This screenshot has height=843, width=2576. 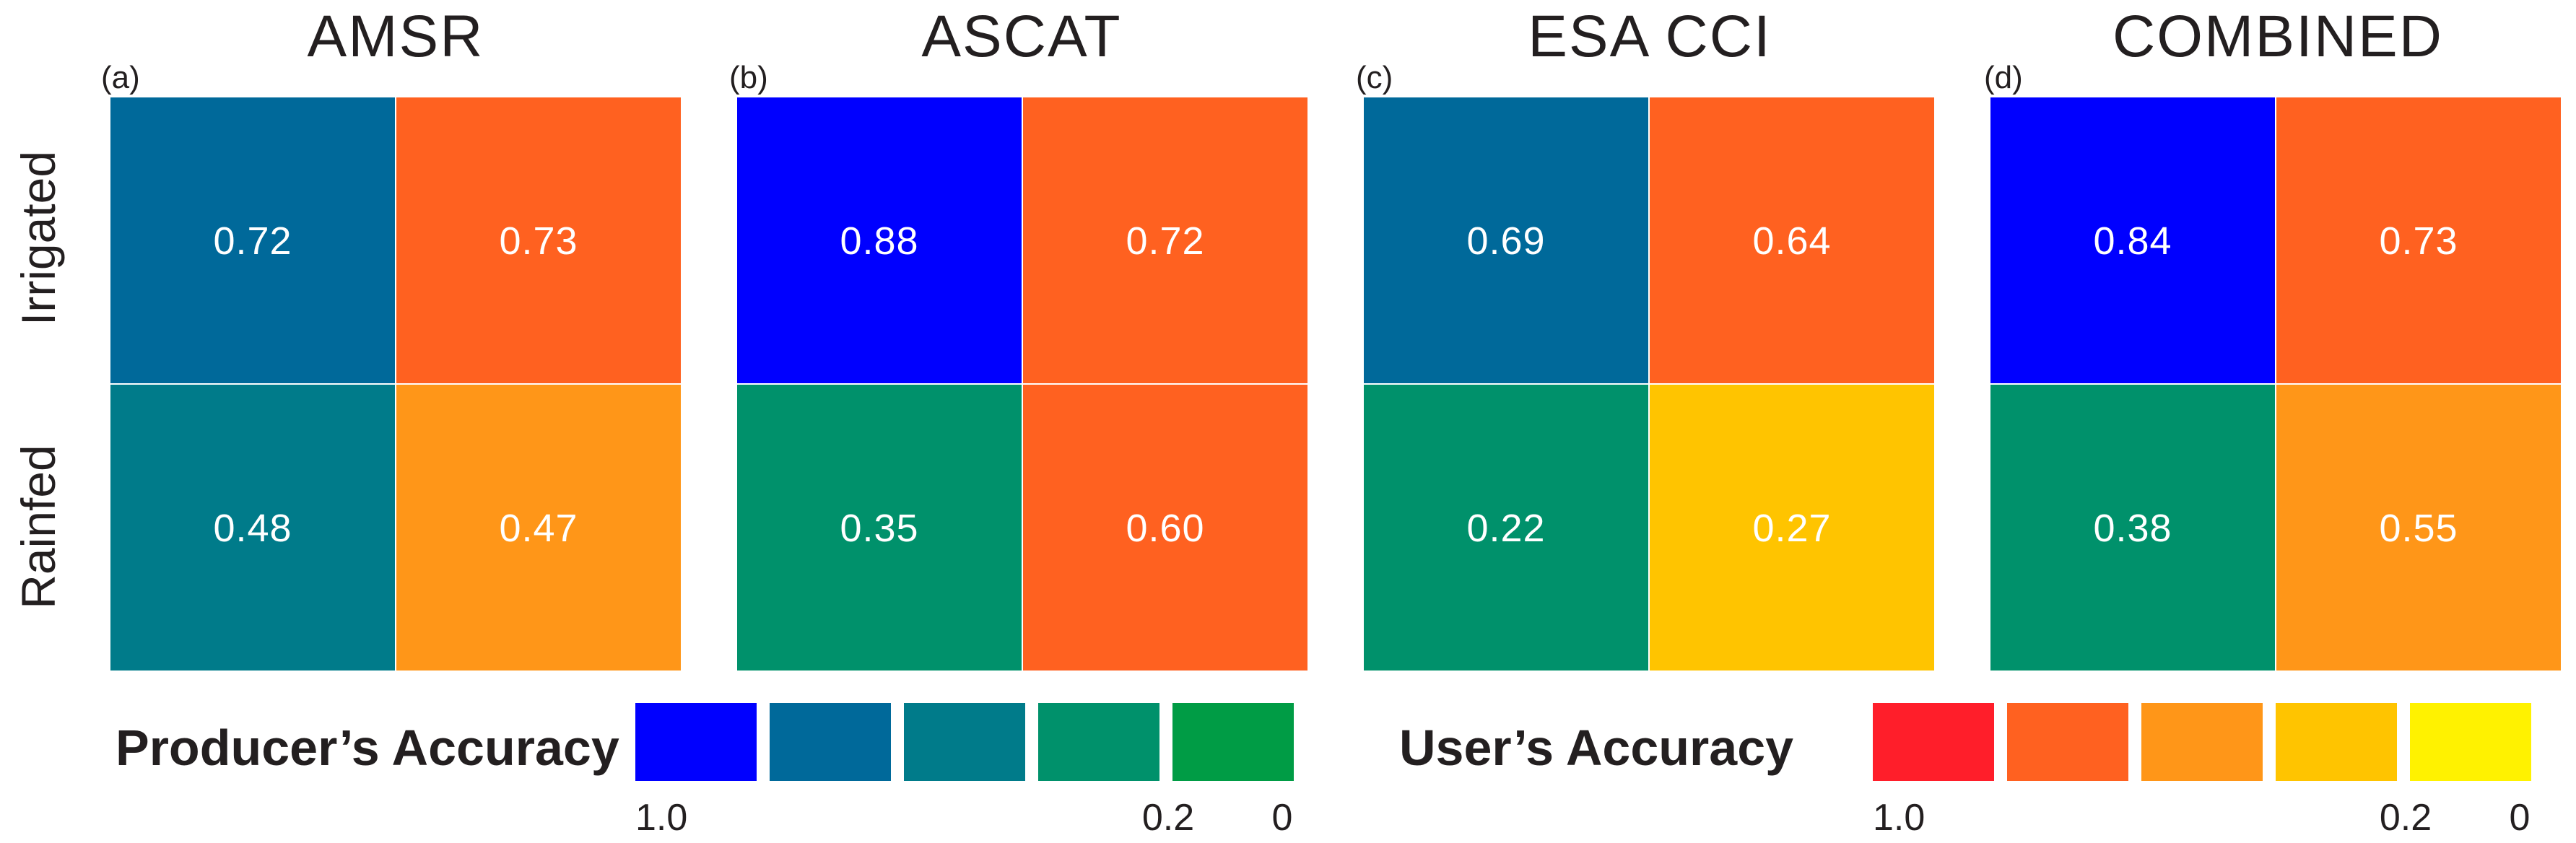 I want to click on panel-title-a: AMSR, so click(x=396, y=36).